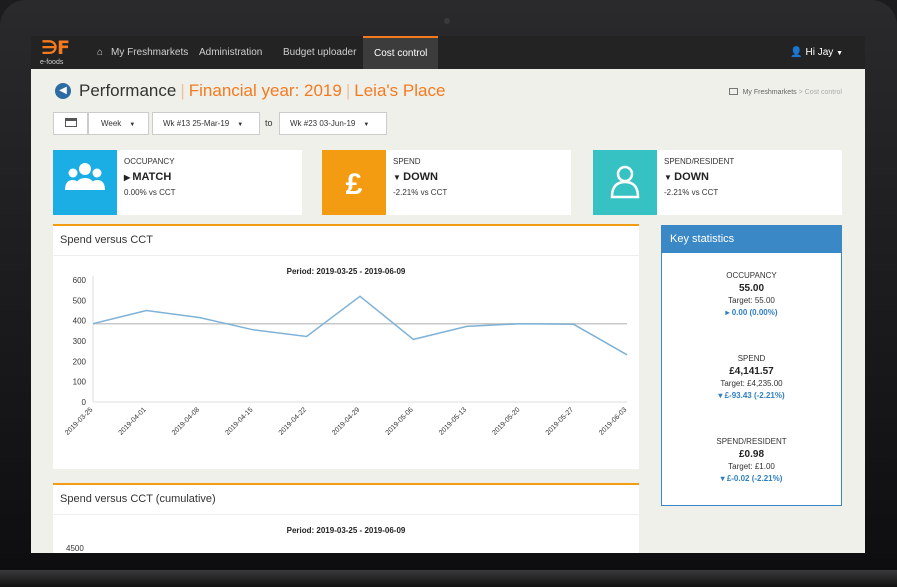 This screenshot has width=897, height=587. I want to click on user-name: Hi Jay, so click(819, 52).